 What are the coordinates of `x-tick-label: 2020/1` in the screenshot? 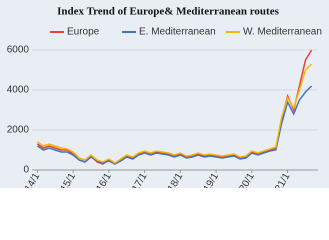 It's located at (244, 179).